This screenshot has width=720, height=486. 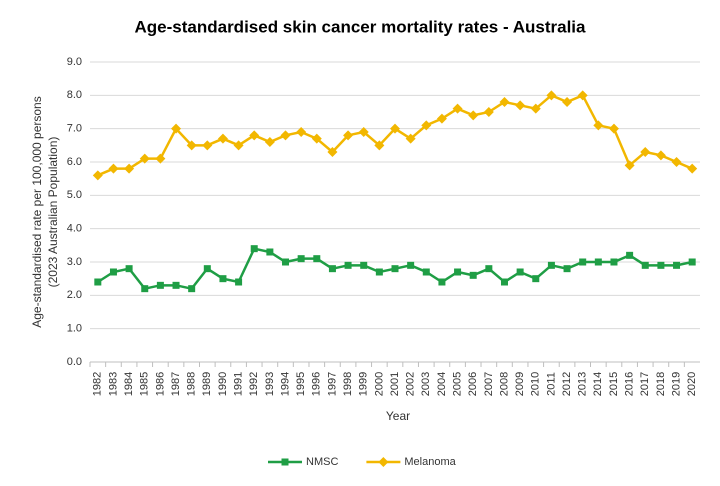 What do you see at coordinates (254, 384) in the screenshot?
I see `x-tick-label: 1992` at bounding box center [254, 384].